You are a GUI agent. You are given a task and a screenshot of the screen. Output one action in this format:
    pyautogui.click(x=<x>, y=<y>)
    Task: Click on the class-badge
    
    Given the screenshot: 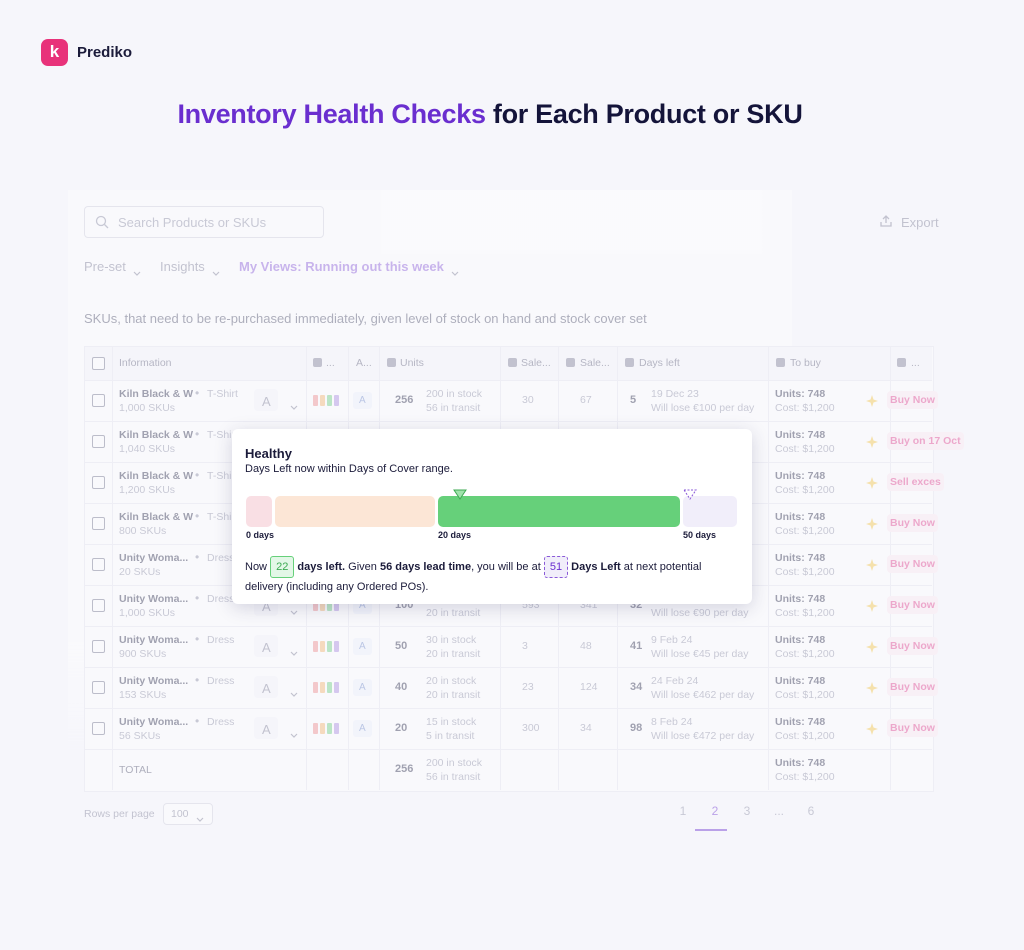 What is the action you would take?
    pyautogui.click(x=362, y=687)
    